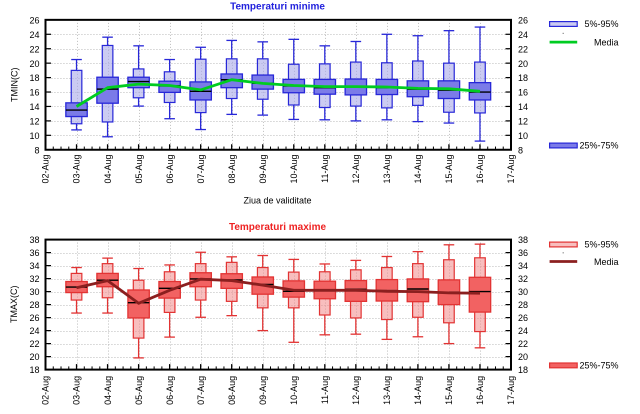 This screenshot has width=640, height=414. Describe the element at coordinates (278, 227) in the screenshot. I see `svg-text: Temperaturi maxime` at that location.